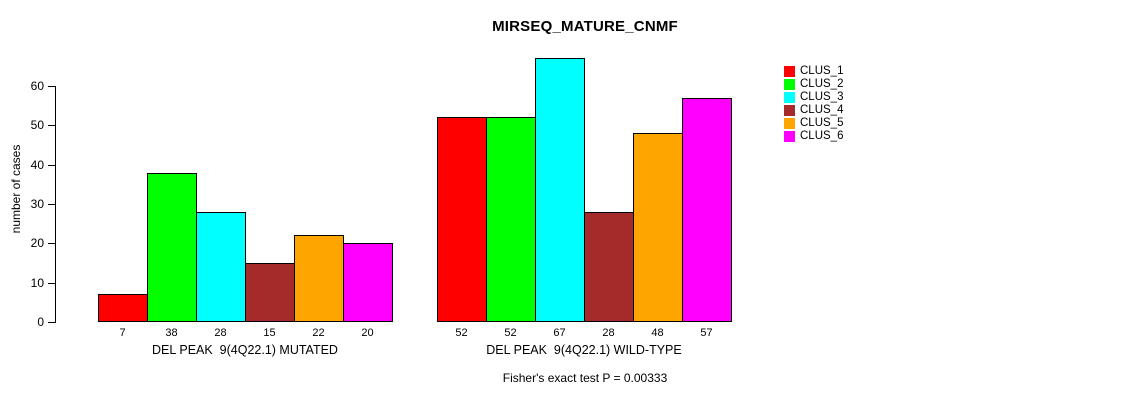 The image size is (1140, 400). I want to click on legend-label-clus_5: CLUS_5, so click(822, 123).